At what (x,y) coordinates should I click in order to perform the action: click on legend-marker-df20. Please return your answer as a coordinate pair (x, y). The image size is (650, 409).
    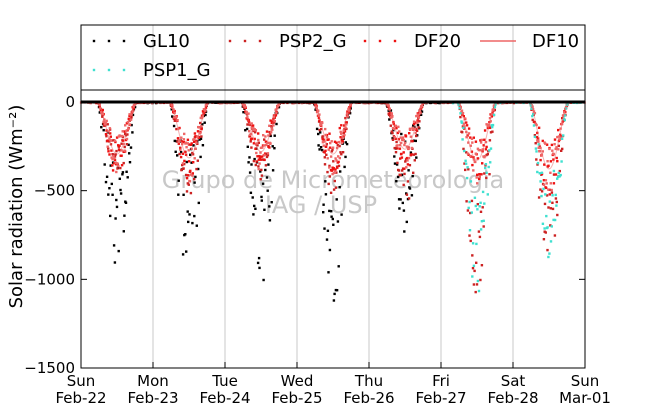
    Looking at the image, I should click on (380, 41).